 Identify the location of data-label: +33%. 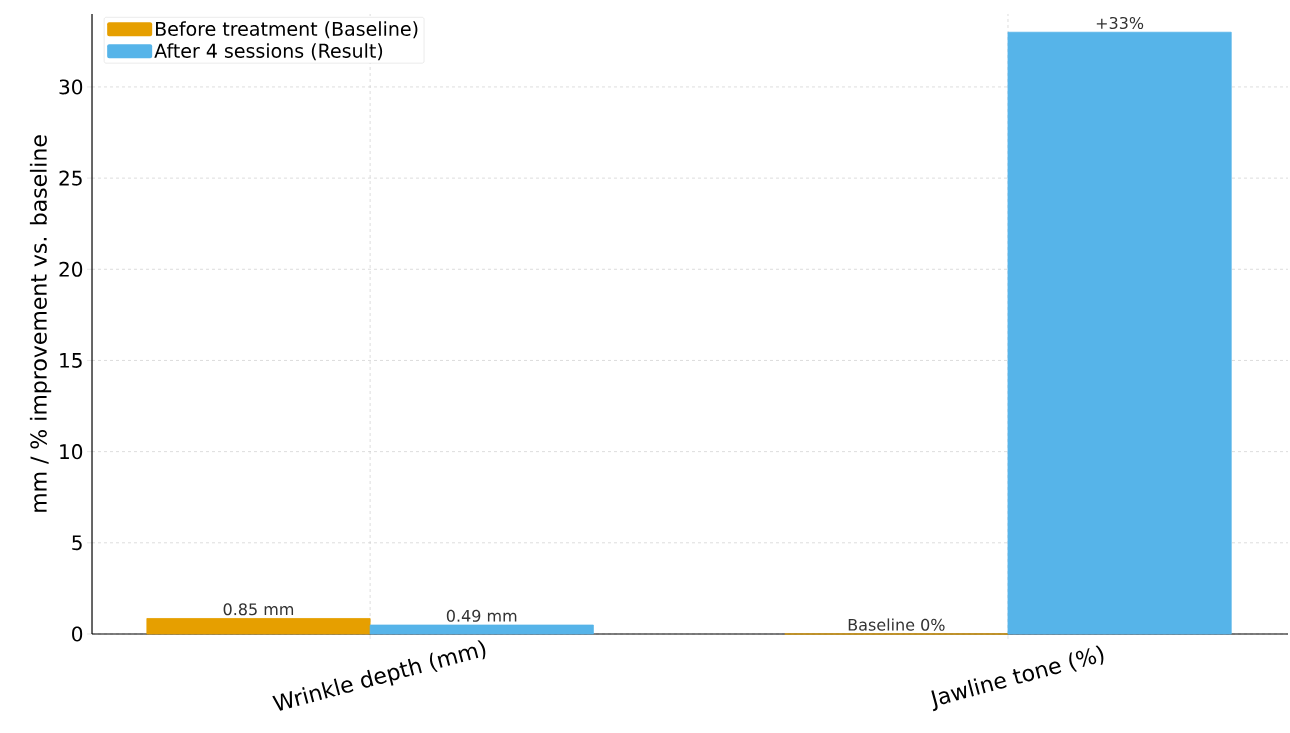
(1120, 23).